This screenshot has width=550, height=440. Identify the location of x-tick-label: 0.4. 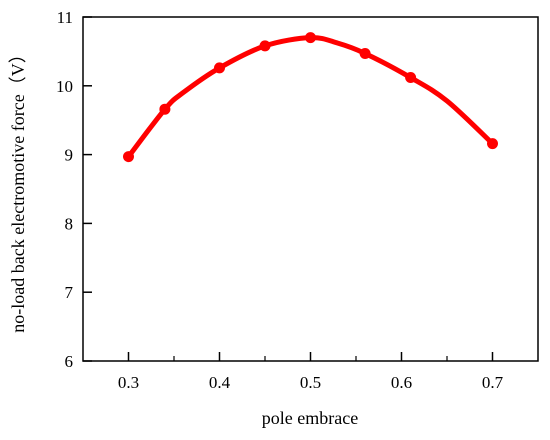
(220, 382).